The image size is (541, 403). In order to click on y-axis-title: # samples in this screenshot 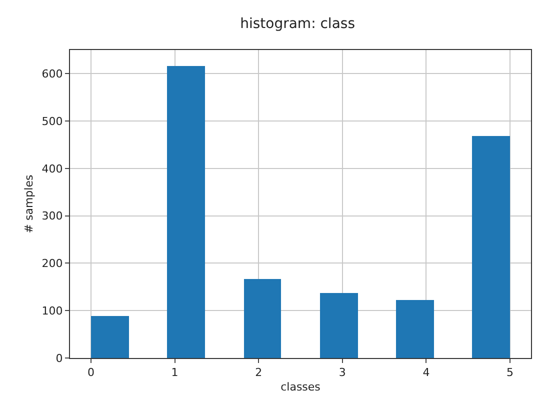, I will do `click(29, 204)`.